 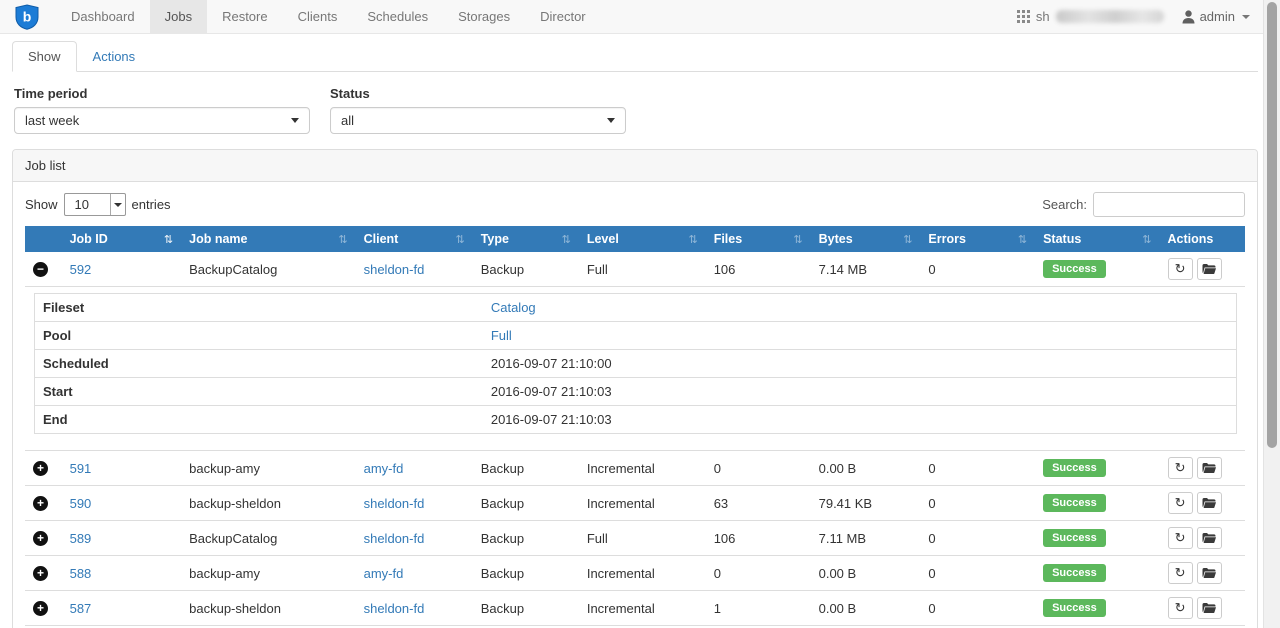 What do you see at coordinates (525, 573) in the screenshot?
I see `type-cell: Backup` at bounding box center [525, 573].